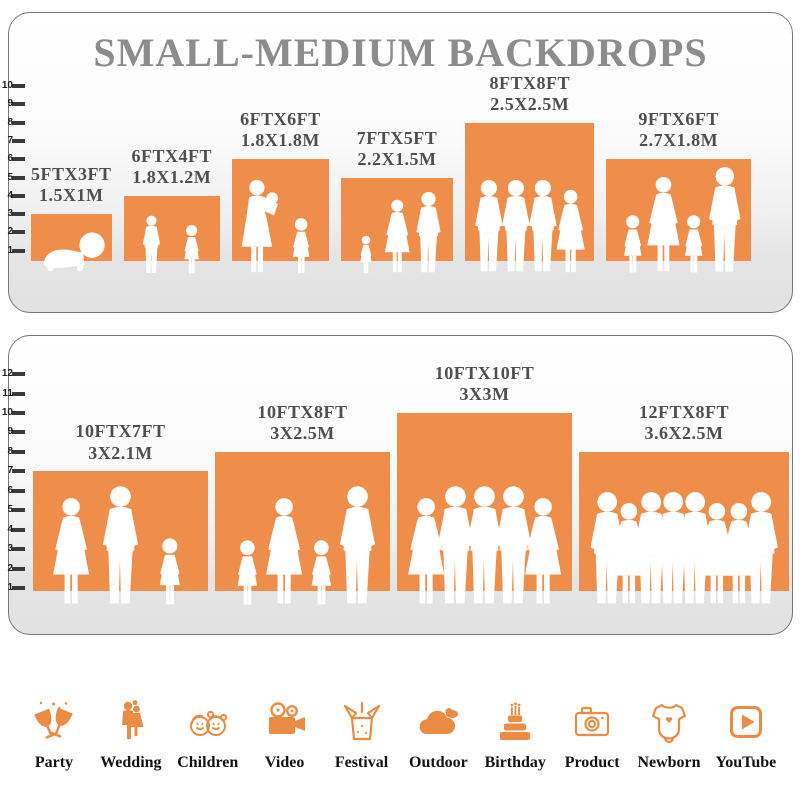 This screenshot has width=800, height=800. I want to click on category-label: Festival, so click(361, 762).